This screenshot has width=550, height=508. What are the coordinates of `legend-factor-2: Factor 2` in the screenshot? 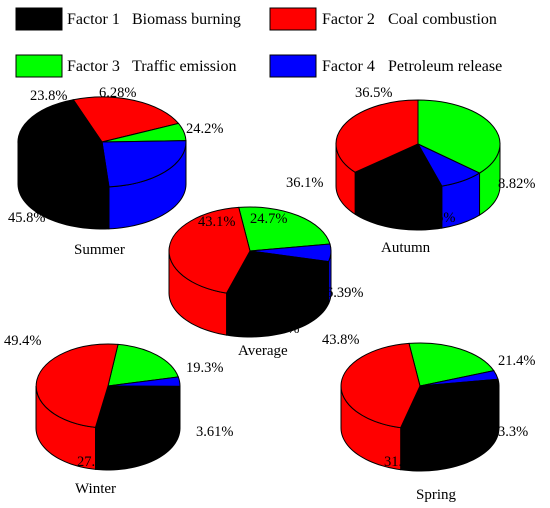 It's located at (348, 19).